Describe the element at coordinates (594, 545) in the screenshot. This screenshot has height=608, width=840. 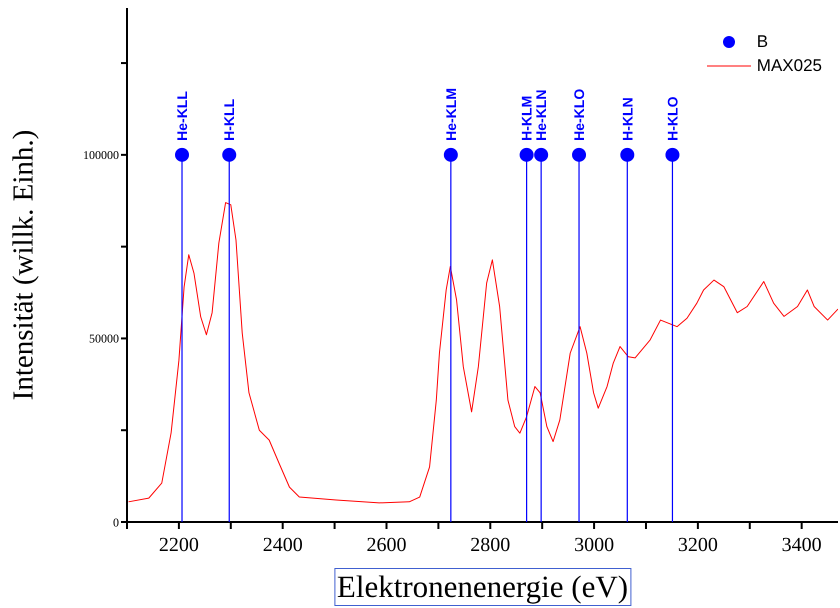
I see `x-tick-label: 3000` at that location.